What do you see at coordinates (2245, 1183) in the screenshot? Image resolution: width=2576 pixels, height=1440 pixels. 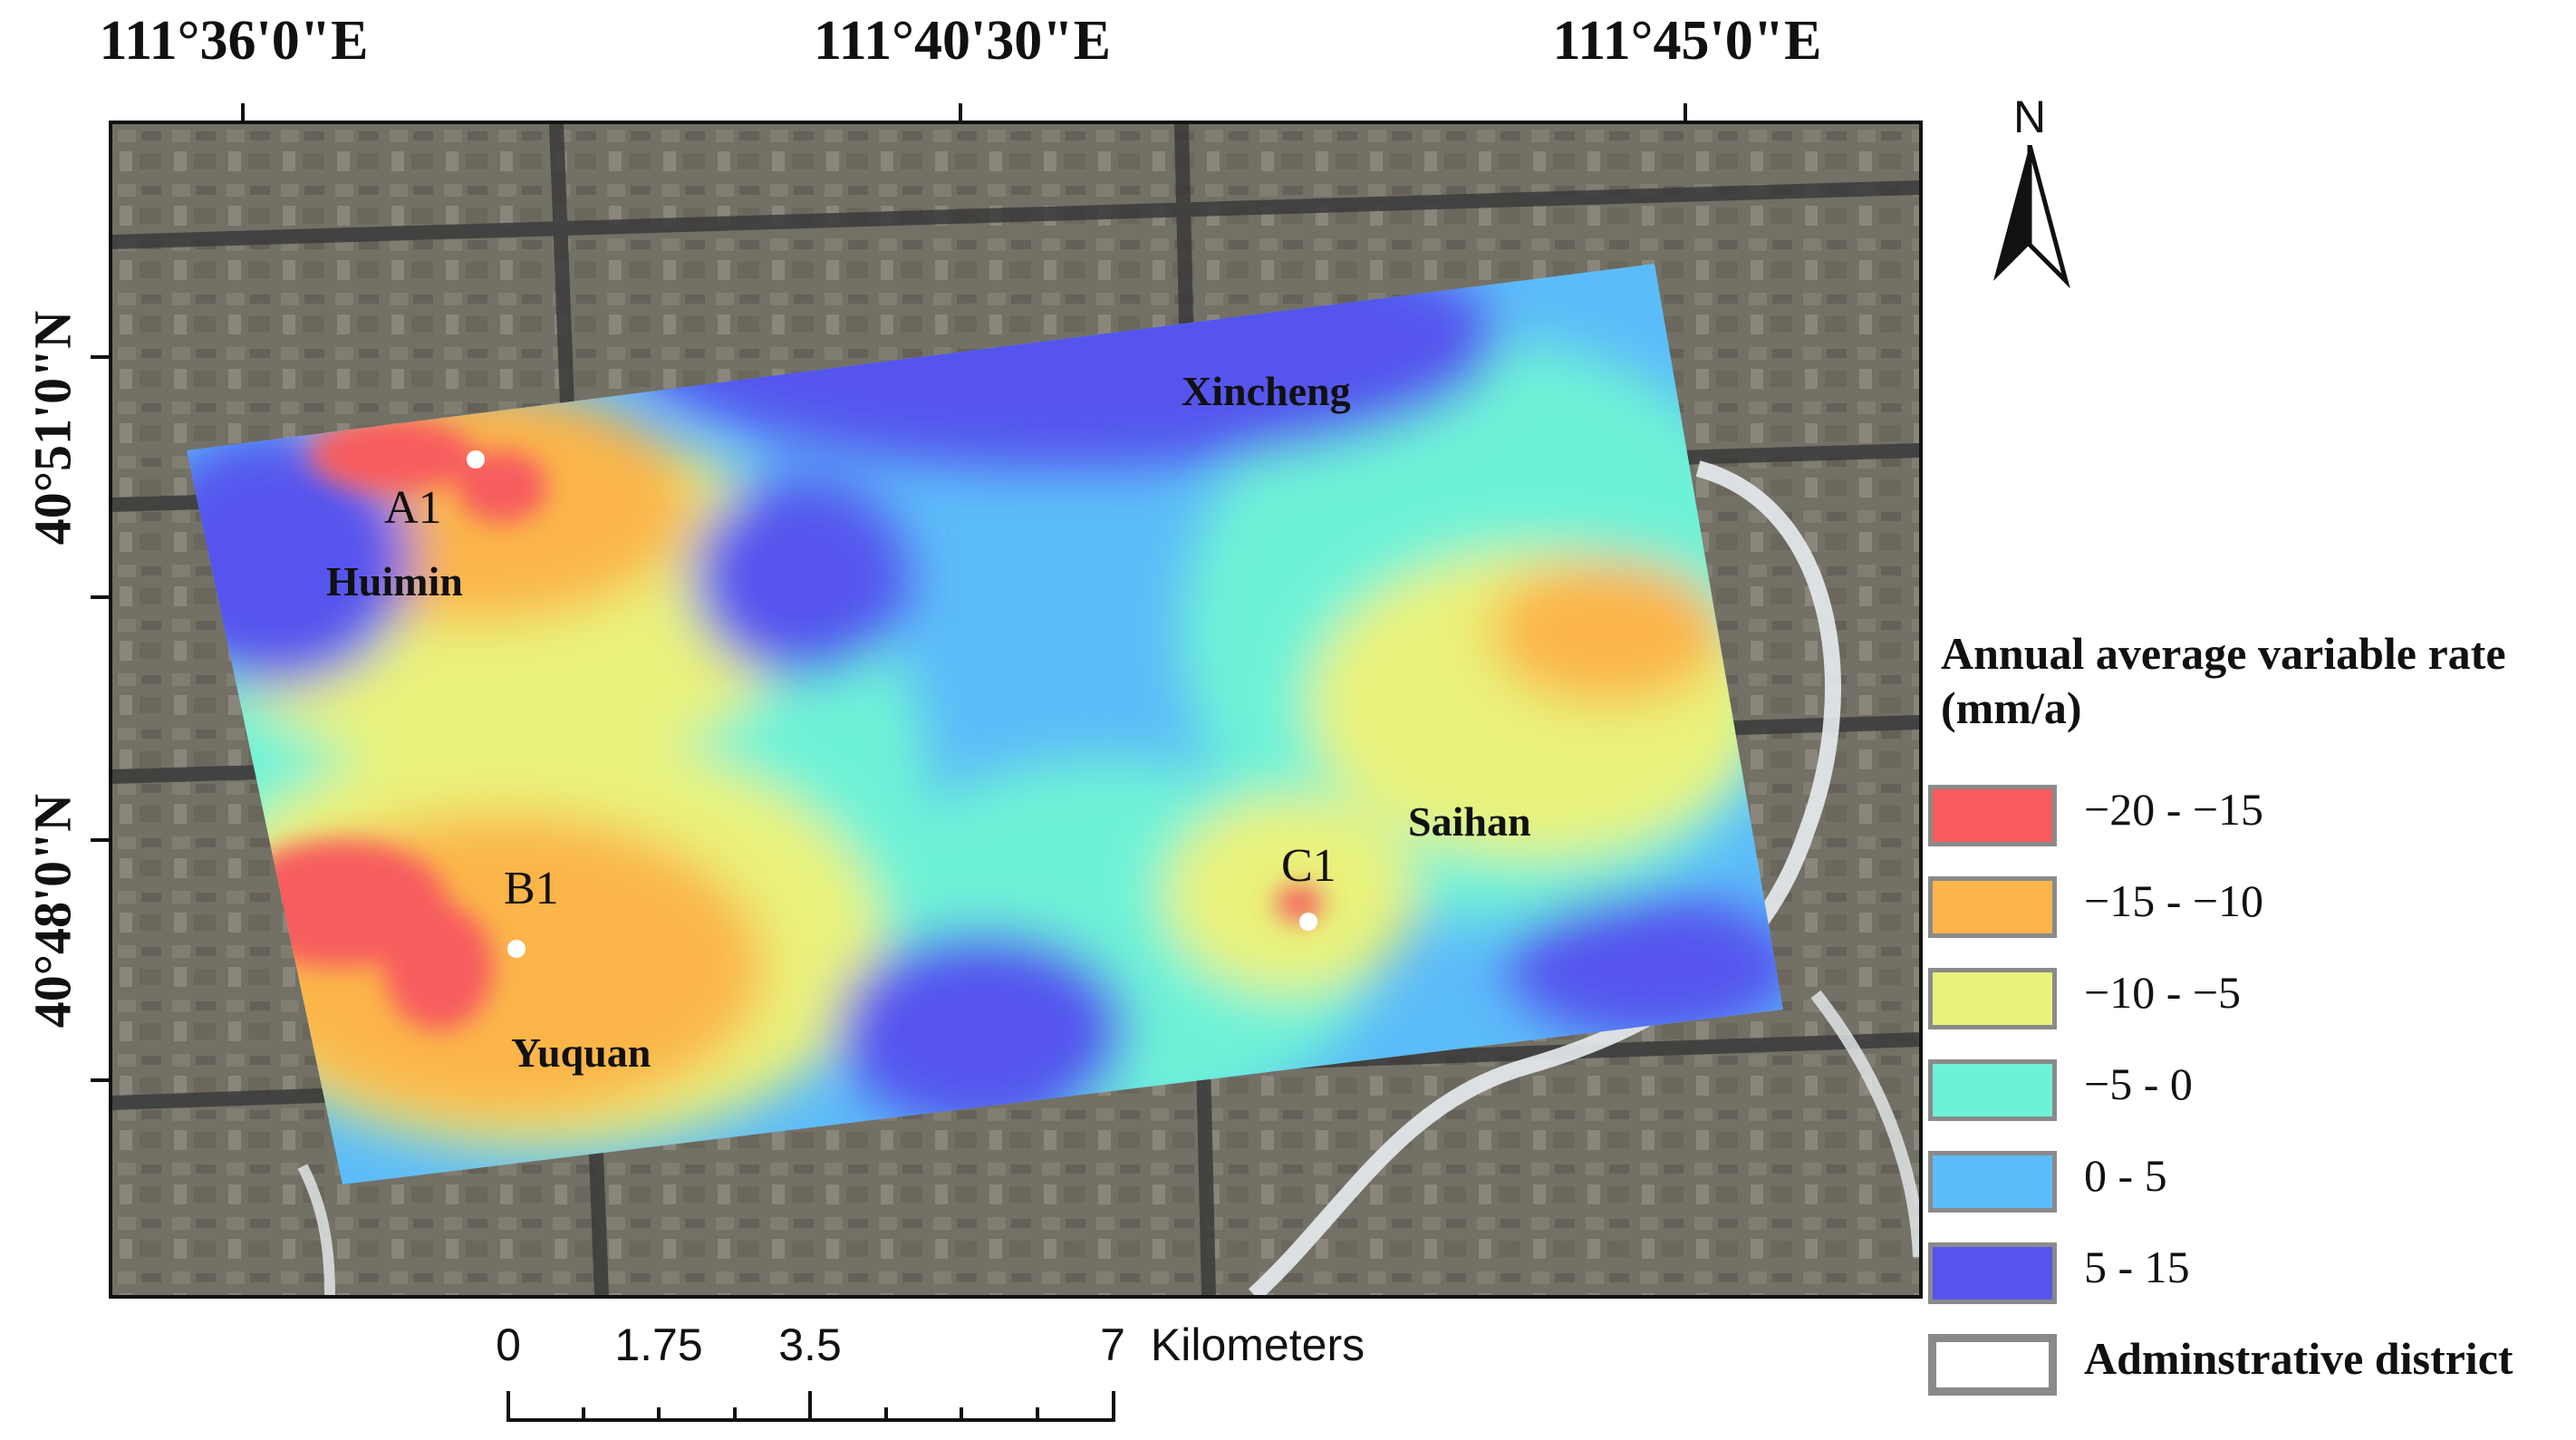 I see `legend-item: 0 - 5` at bounding box center [2245, 1183].